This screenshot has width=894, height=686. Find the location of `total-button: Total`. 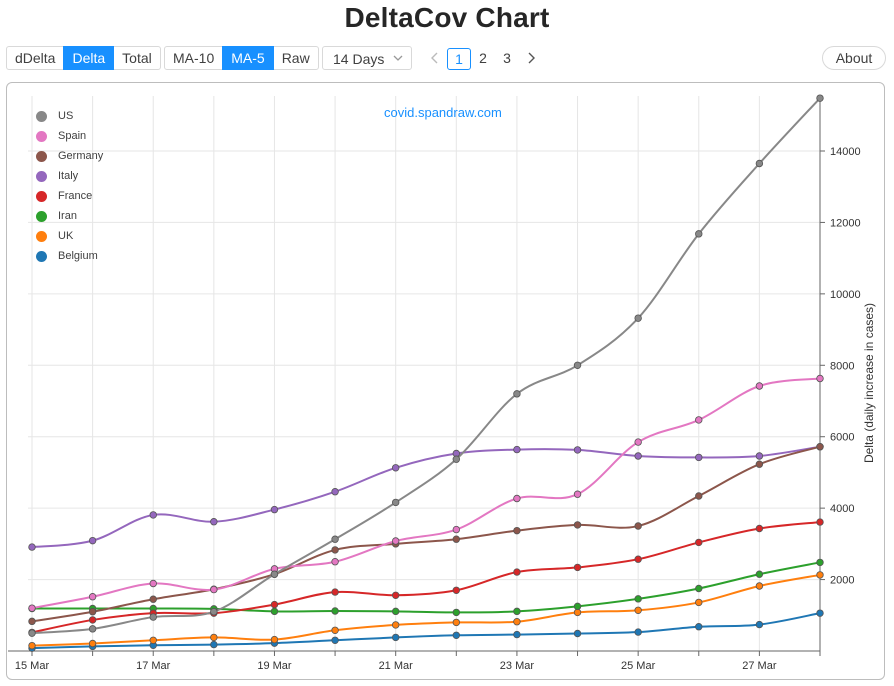

total-button: Total is located at coordinates (137, 58).